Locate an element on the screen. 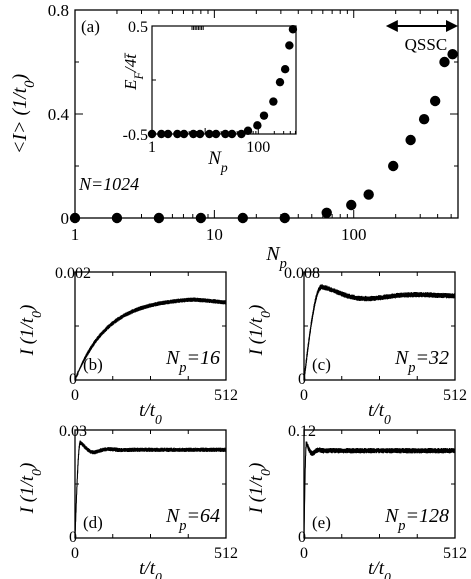  panel-annotation: Np=32 is located at coordinates (421, 361).